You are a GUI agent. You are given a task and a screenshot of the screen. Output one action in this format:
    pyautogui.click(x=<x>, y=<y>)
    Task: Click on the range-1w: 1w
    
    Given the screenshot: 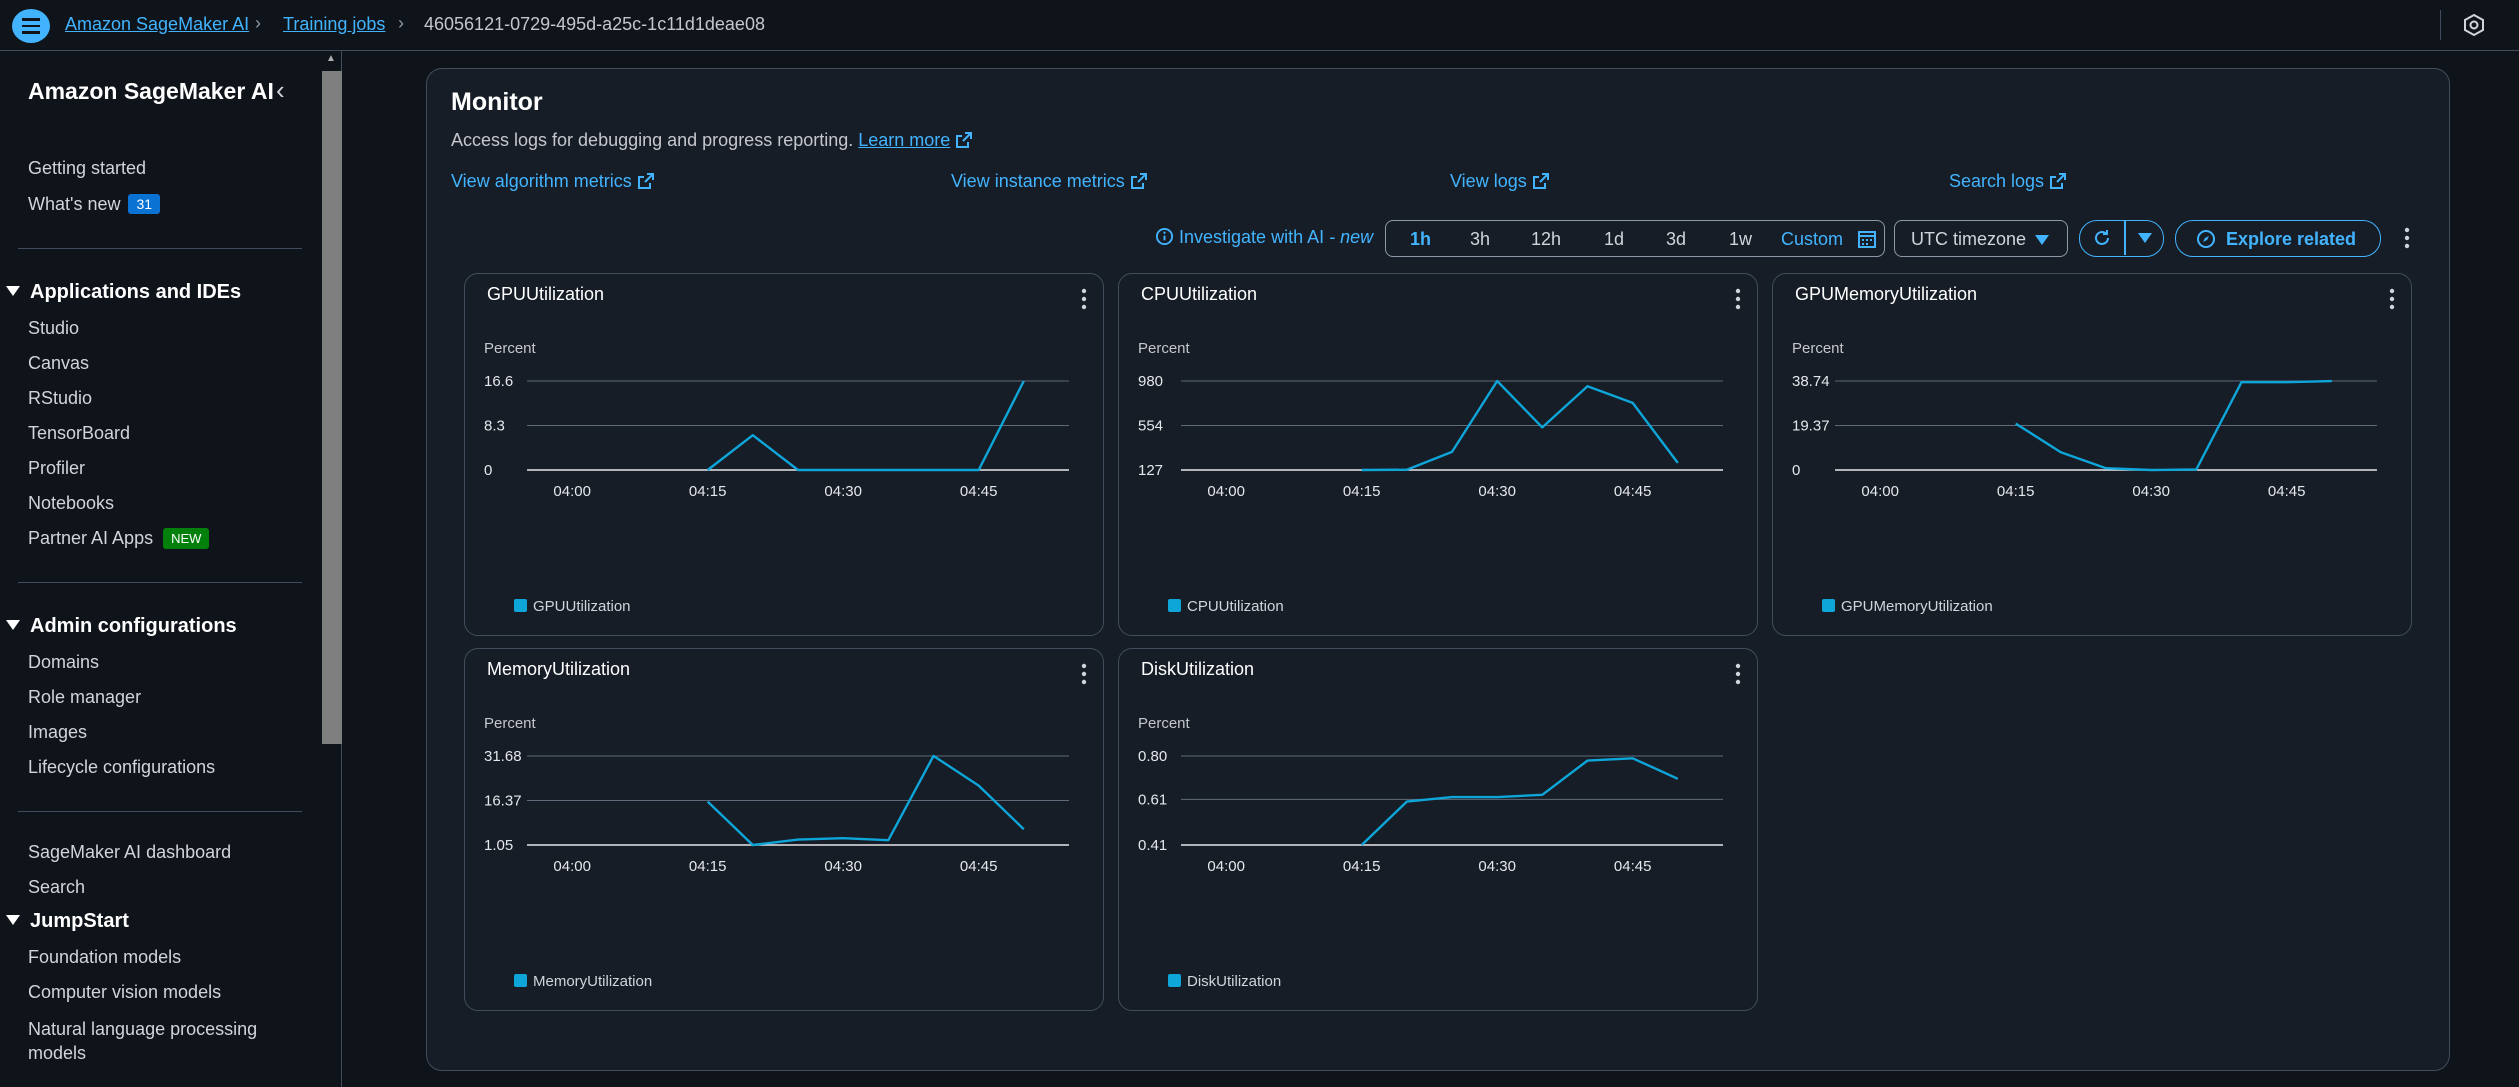 What is the action you would take?
    pyautogui.click(x=1741, y=239)
    